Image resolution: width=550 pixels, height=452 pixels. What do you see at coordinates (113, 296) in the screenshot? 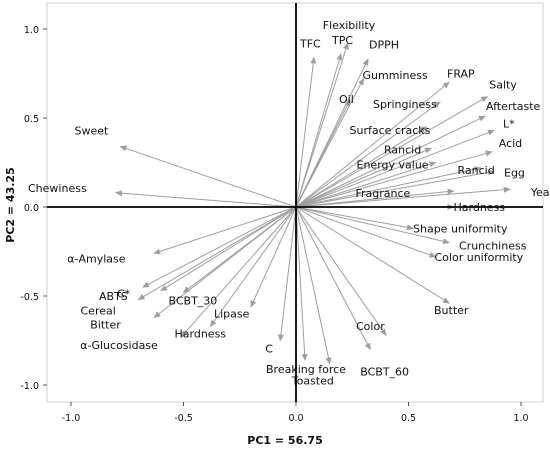
I see `variable-label: ABTS` at bounding box center [113, 296].